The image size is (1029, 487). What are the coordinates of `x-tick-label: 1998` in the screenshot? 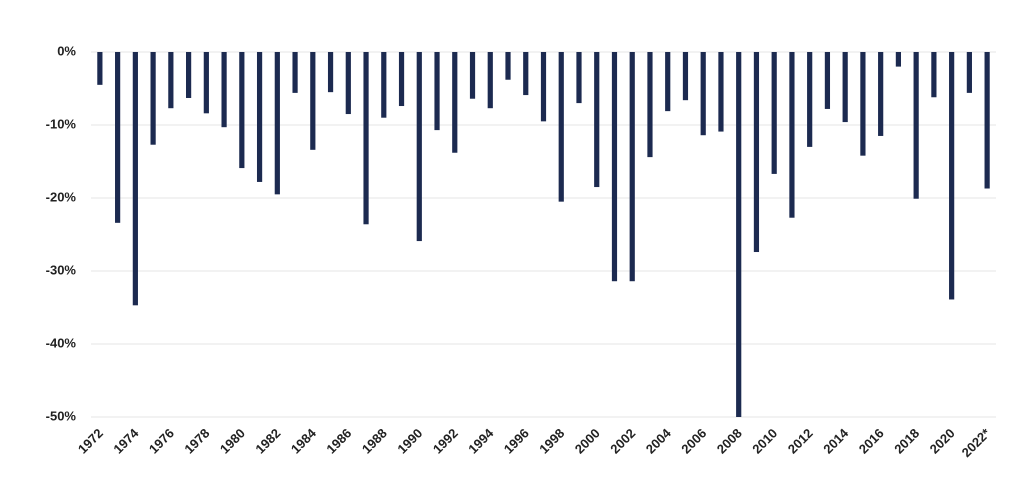 It's located at (551, 441).